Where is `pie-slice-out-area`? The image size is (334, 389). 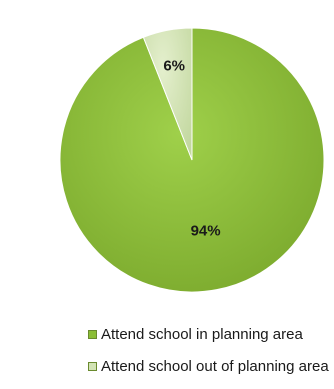
pie-slice-out-area is located at coordinates (167, 94).